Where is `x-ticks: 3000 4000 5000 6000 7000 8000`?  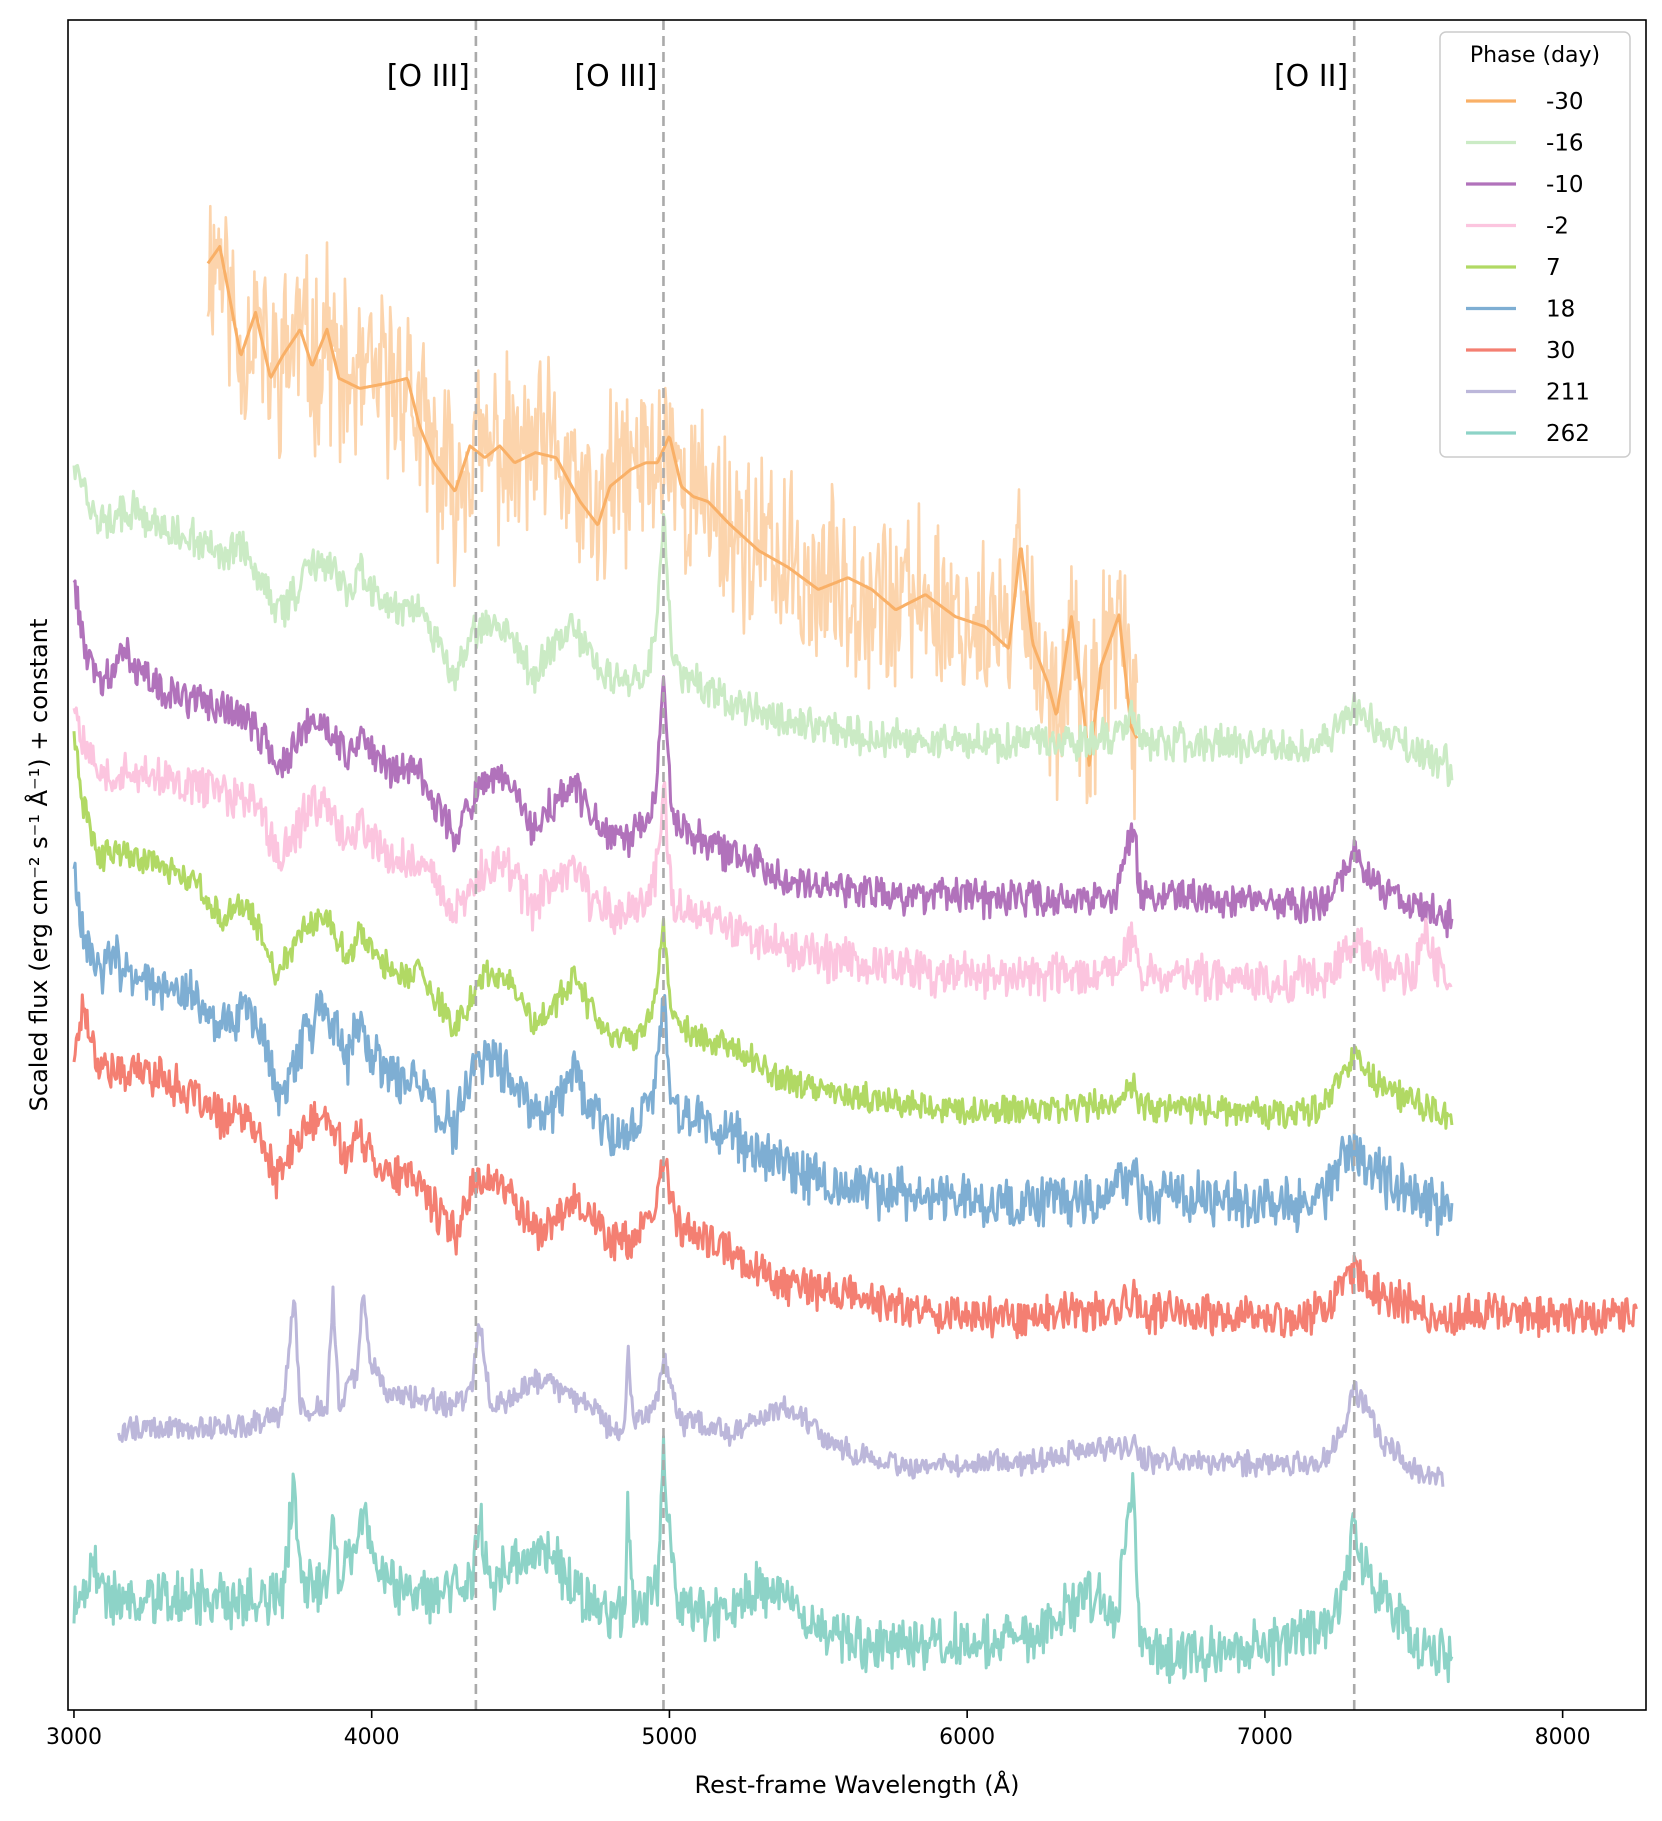 x-ticks: 3000 4000 5000 6000 7000 8000 is located at coordinates (818, 1730).